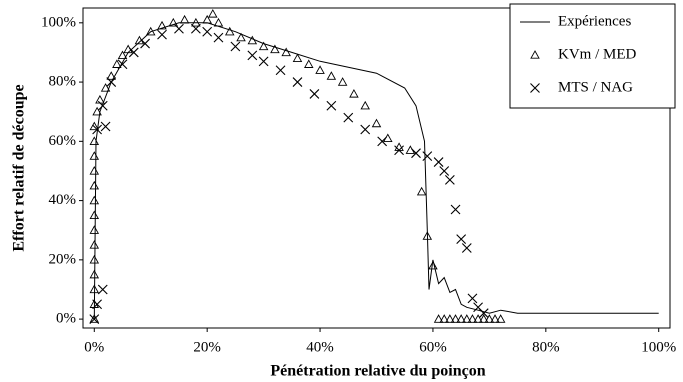  I want to click on x-axis-title: Pénétration relative du poinçon, so click(377, 371).